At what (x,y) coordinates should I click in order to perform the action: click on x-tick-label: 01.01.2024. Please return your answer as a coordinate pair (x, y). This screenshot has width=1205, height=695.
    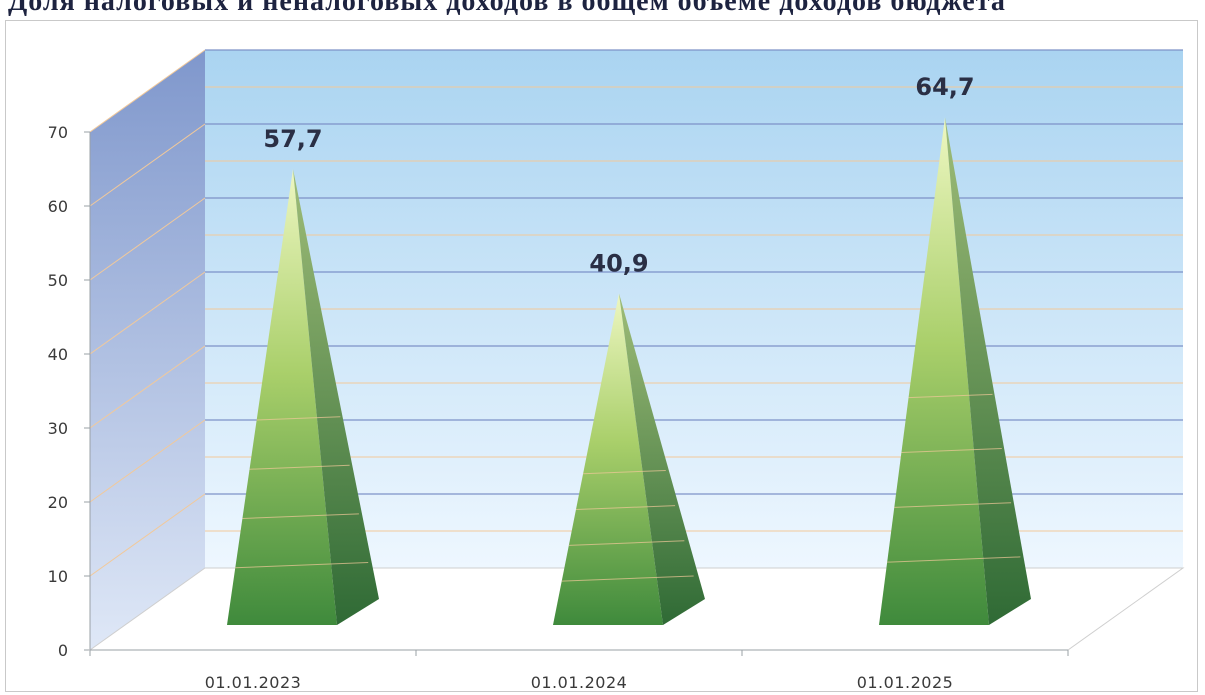
    Looking at the image, I should click on (579, 682).